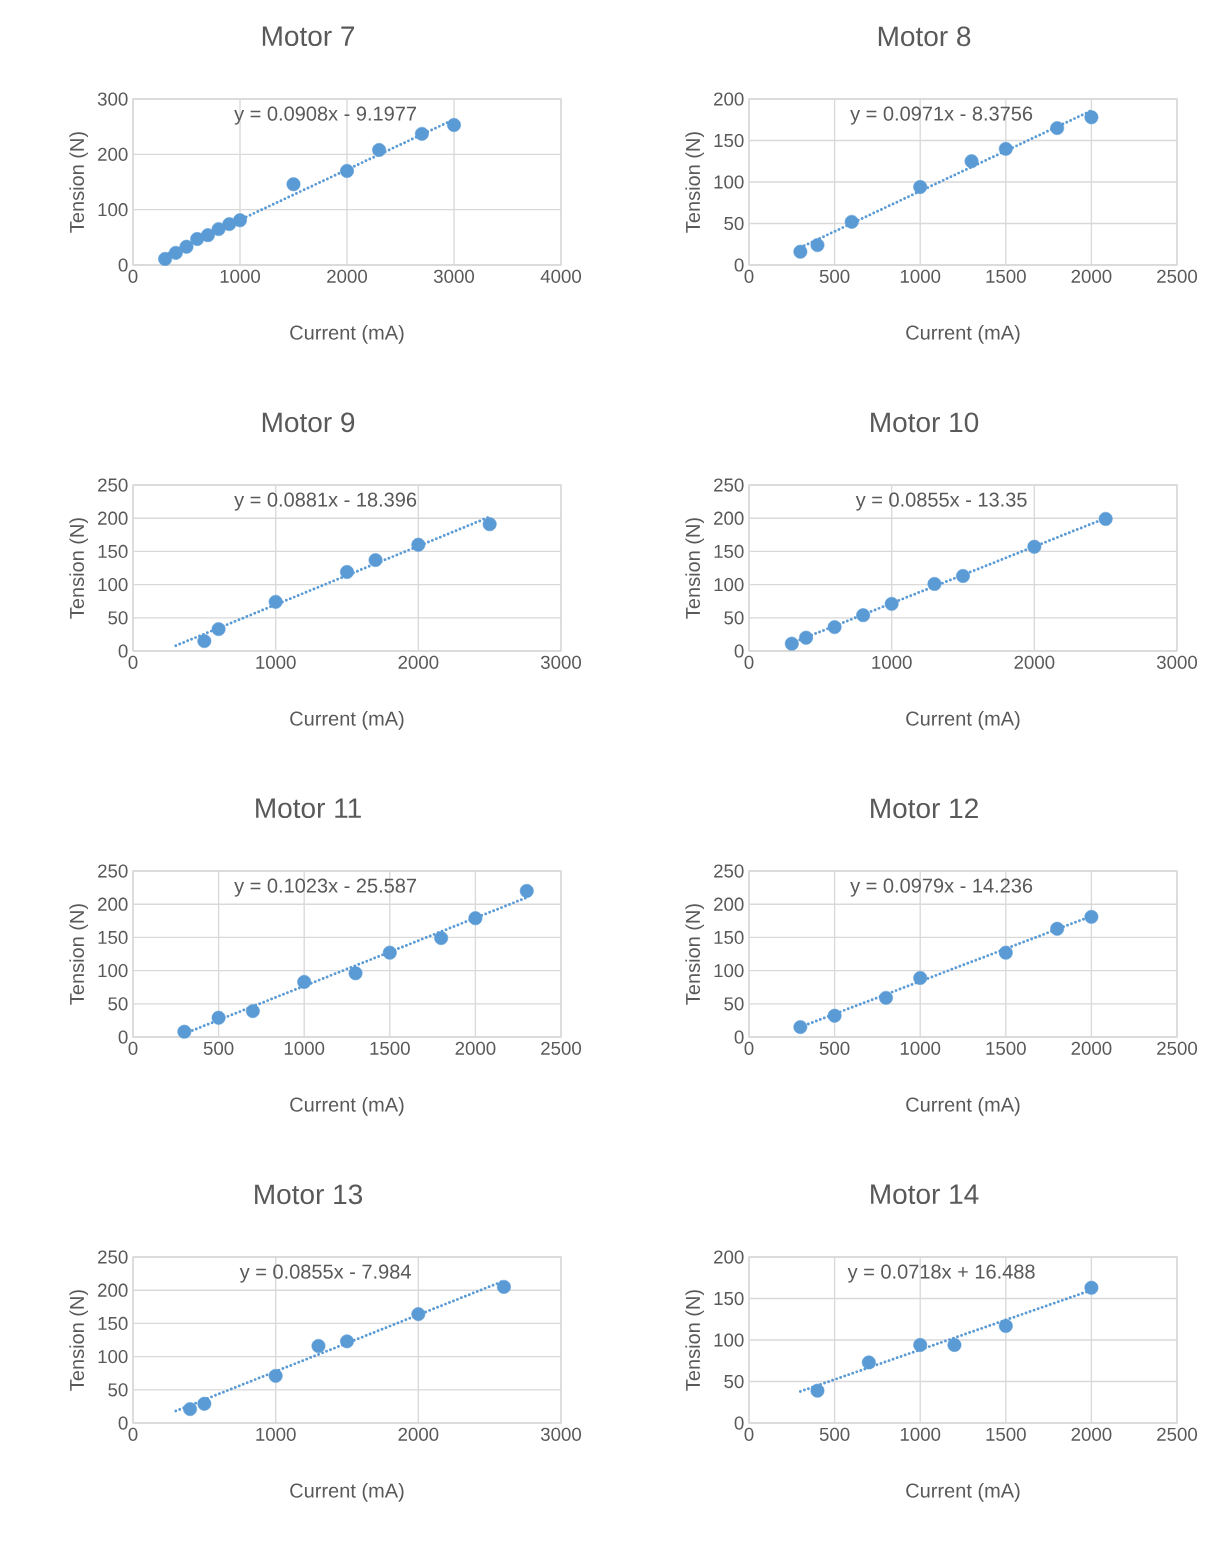  What do you see at coordinates (308, 36) in the screenshot?
I see `chart-title: Motor 7` at bounding box center [308, 36].